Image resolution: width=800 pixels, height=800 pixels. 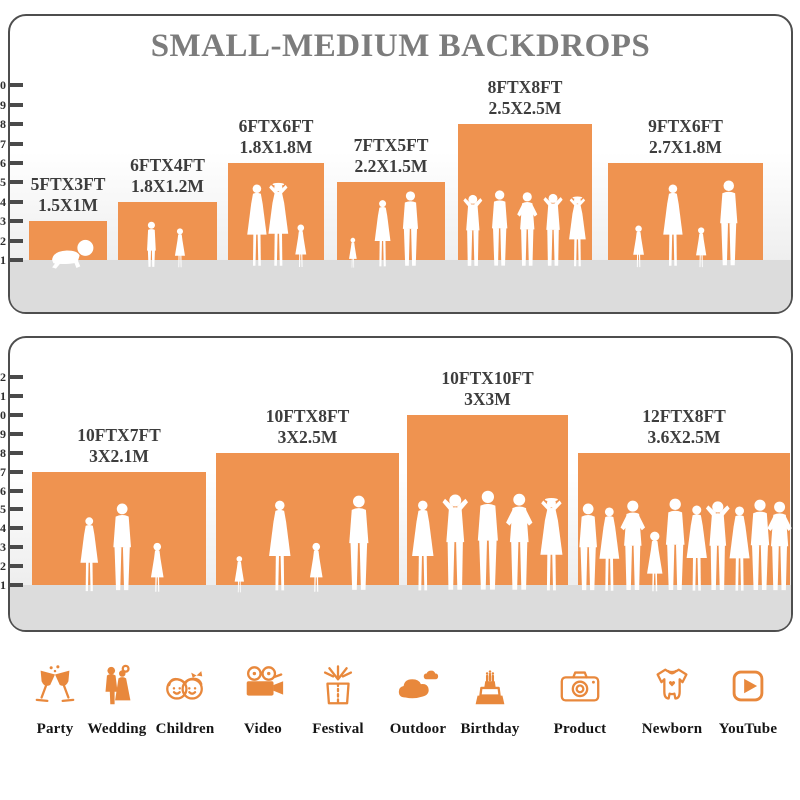 What do you see at coordinates (338, 682) in the screenshot?
I see `festival-icon` at bounding box center [338, 682].